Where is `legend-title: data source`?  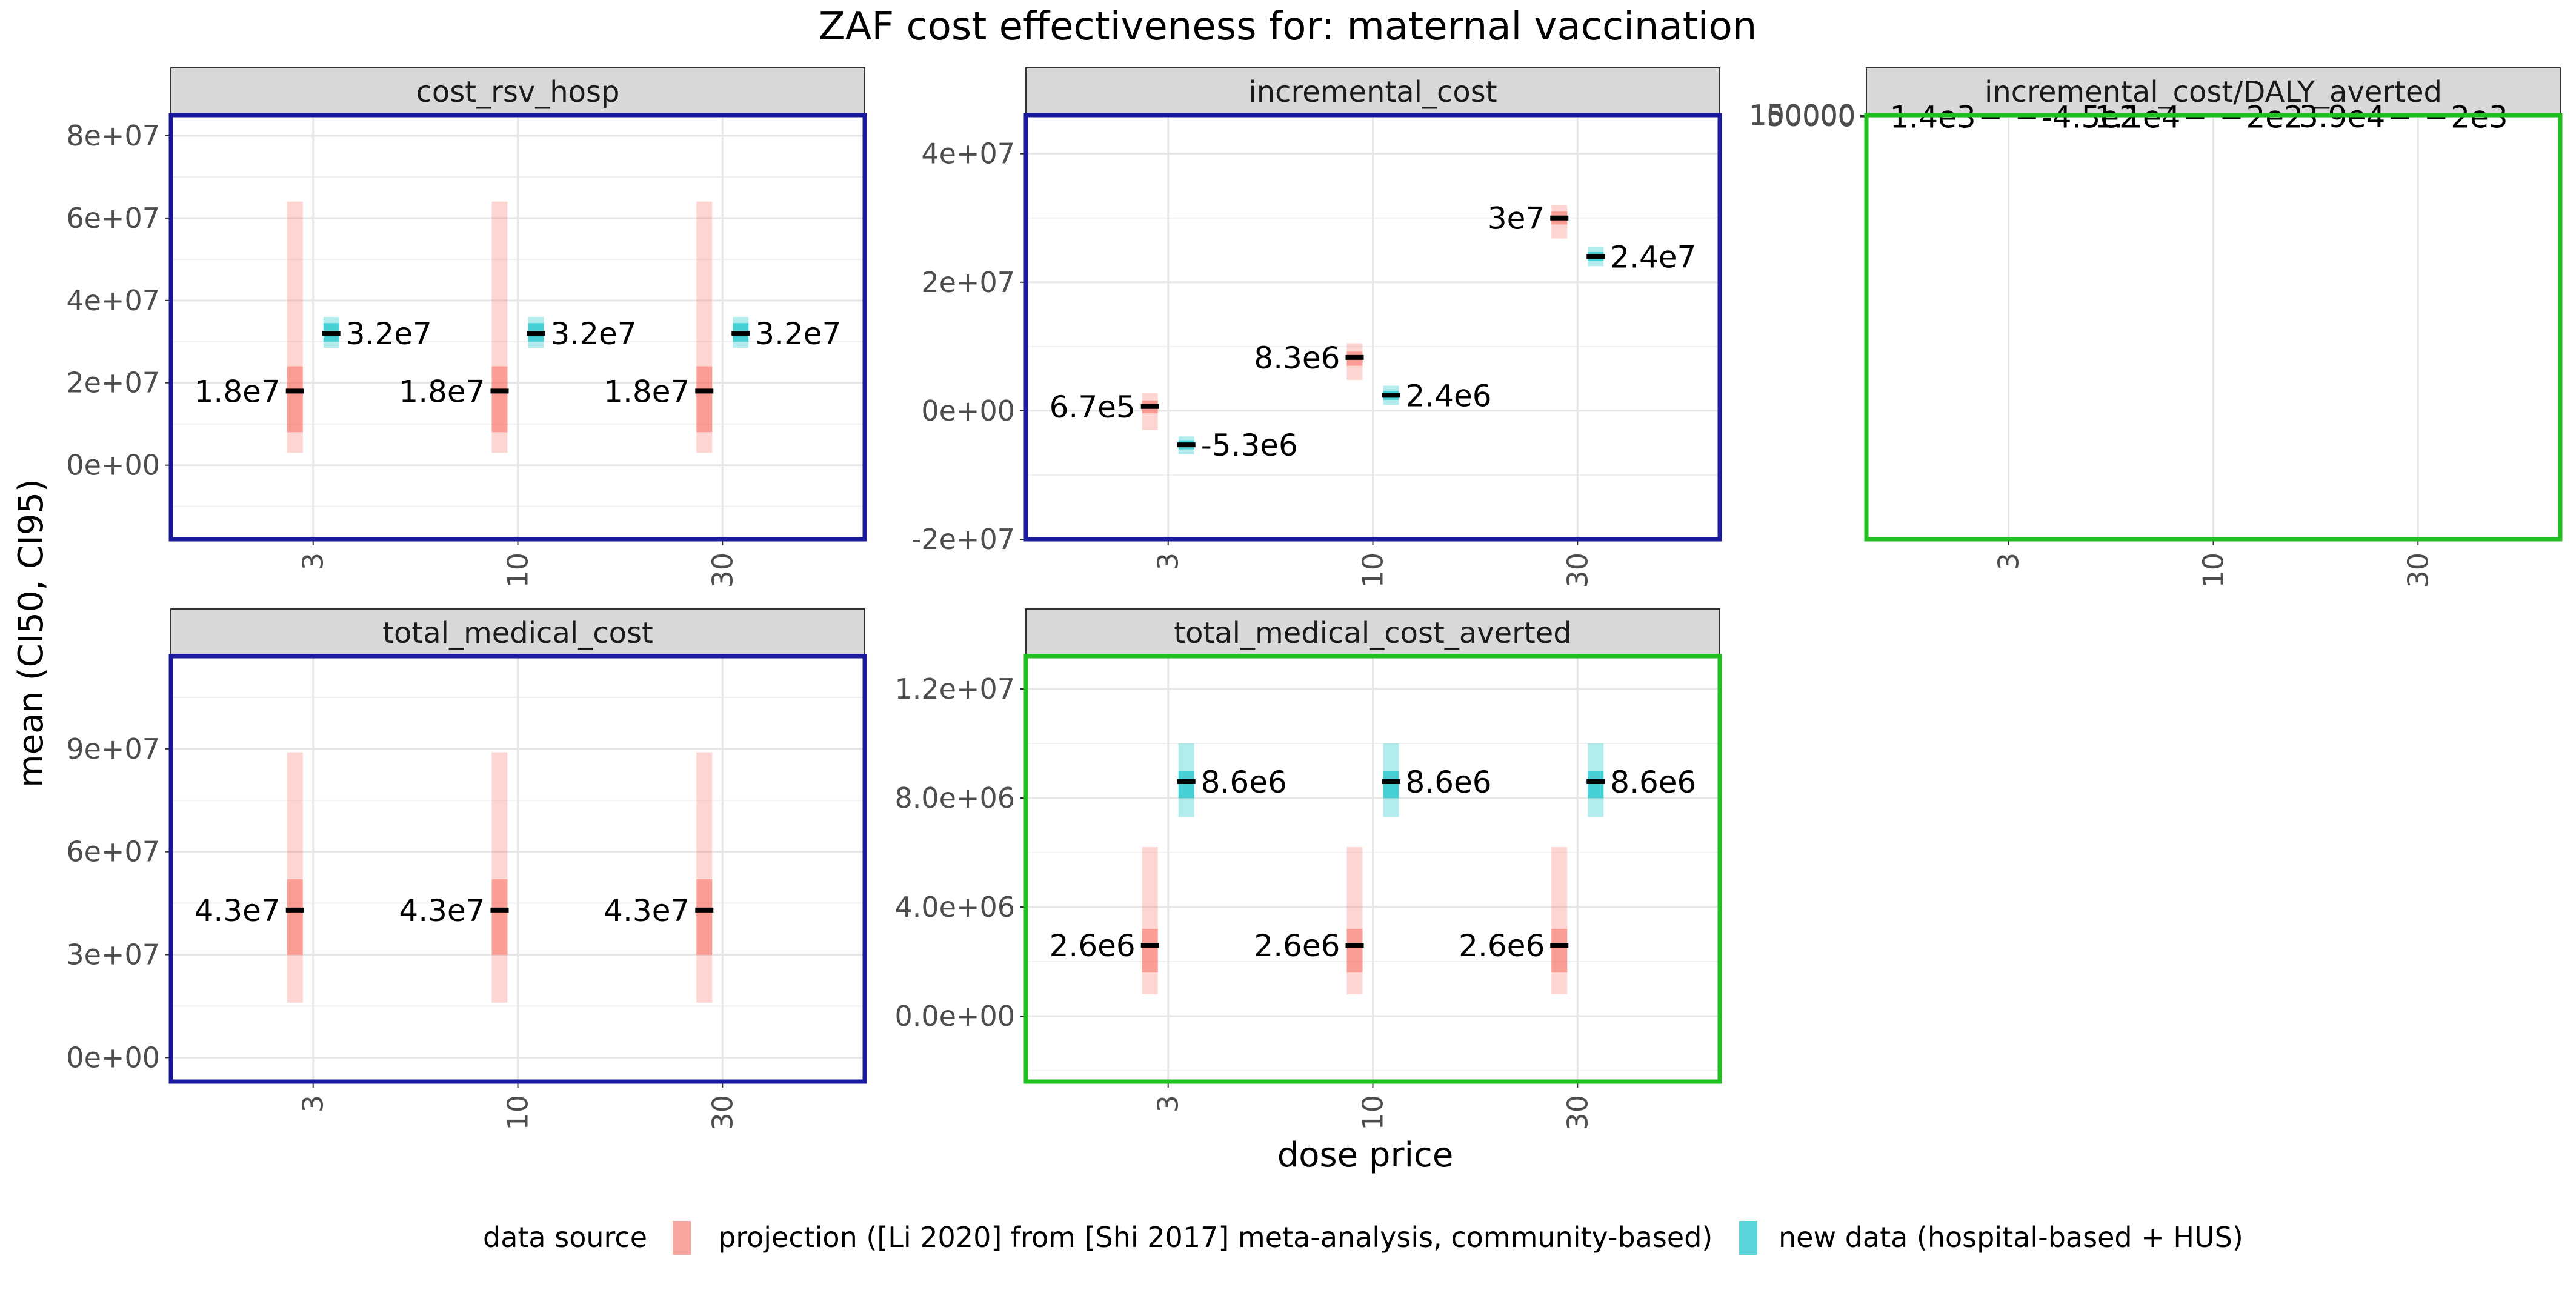 legend-title: data source is located at coordinates (565, 1237).